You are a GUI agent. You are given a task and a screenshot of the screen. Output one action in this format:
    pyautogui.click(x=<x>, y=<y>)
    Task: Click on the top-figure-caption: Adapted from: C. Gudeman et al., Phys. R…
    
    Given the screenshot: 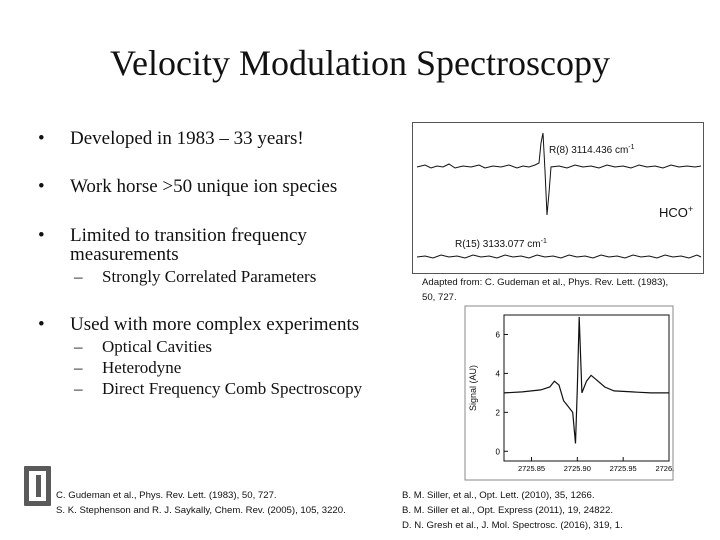 What is the action you would take?
    pyautogui.click(x=545, y=290)
    